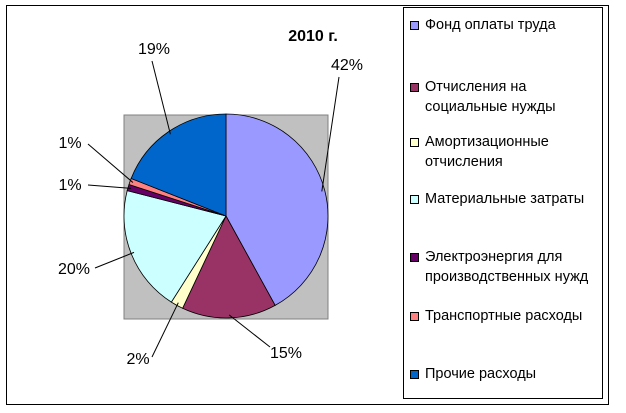 The image size is (626, 413). I want to click on legend-item: Материальные затраты, so click(504, 199).